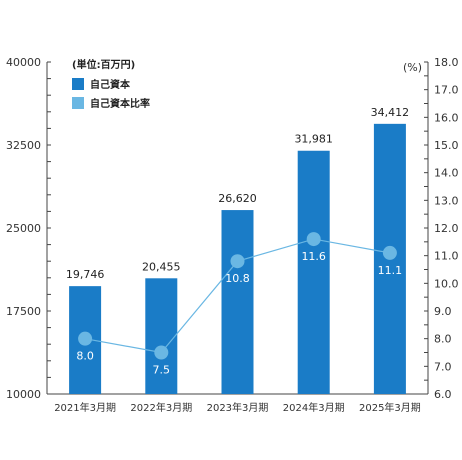  What do you see at coordinates (238, 407) in the screenshot?
I see `x-tick-label: 2023年3月期` at bounding box center [238, 407].